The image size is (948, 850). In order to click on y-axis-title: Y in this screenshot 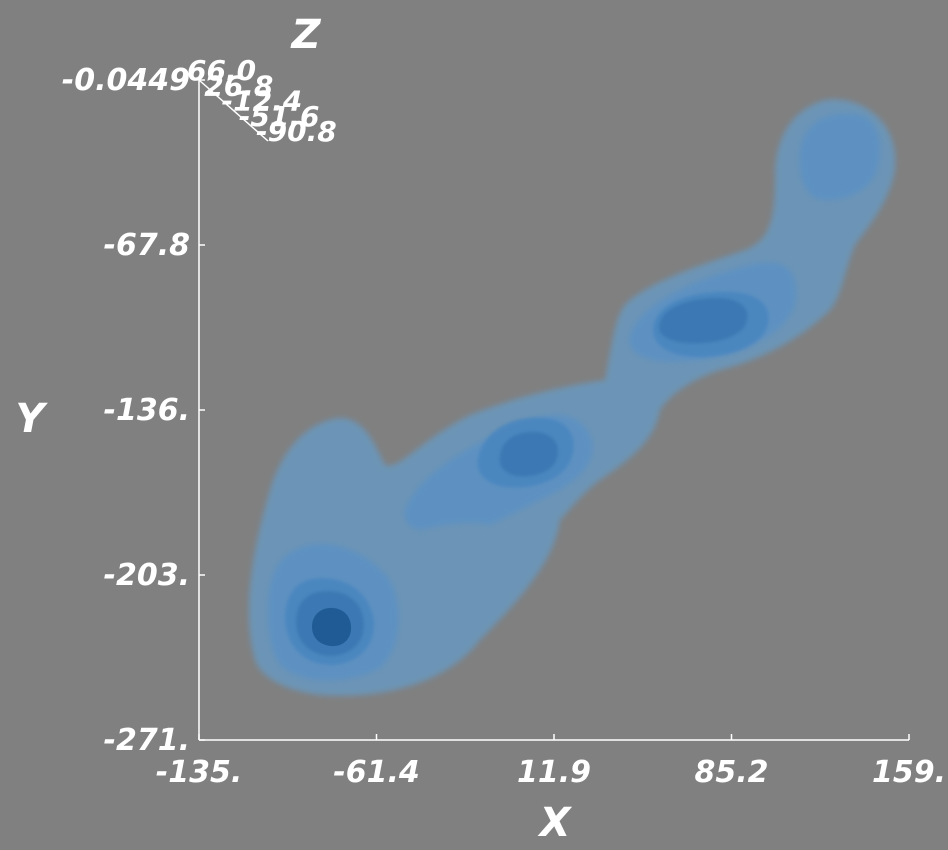, I will do `click(32, 419)`.